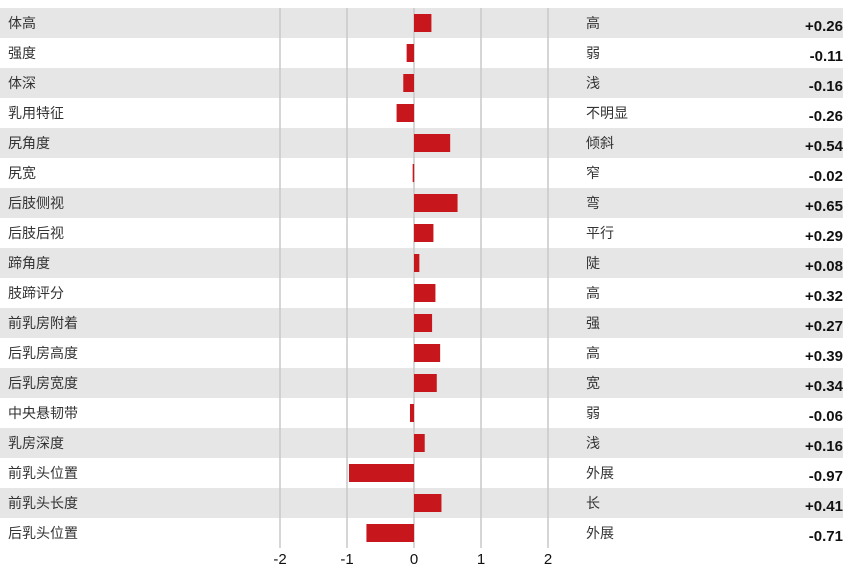 This screenshot has width=843, height=569. Describe the element at coordinates (36, 234) in the screenshot. I see `trait-label: 后肢后视` at that location.